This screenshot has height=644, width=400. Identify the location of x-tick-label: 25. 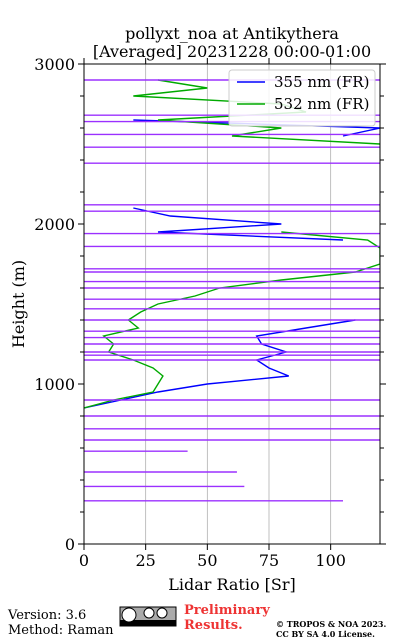
(145, 560).